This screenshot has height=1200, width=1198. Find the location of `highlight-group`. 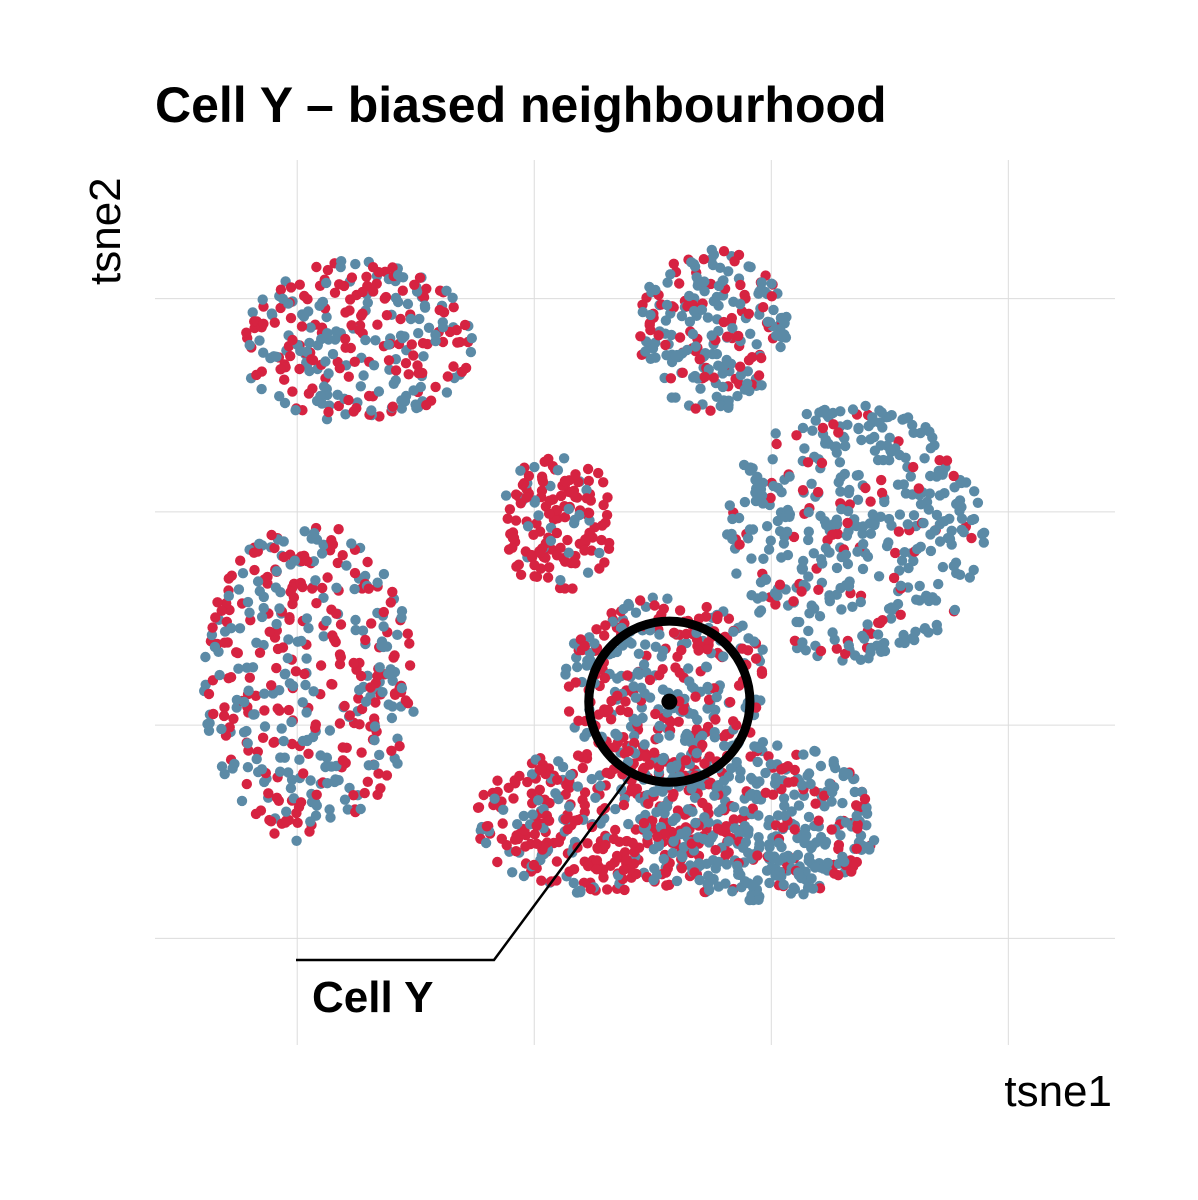

highlight-group is located at coordinates (525, 789).